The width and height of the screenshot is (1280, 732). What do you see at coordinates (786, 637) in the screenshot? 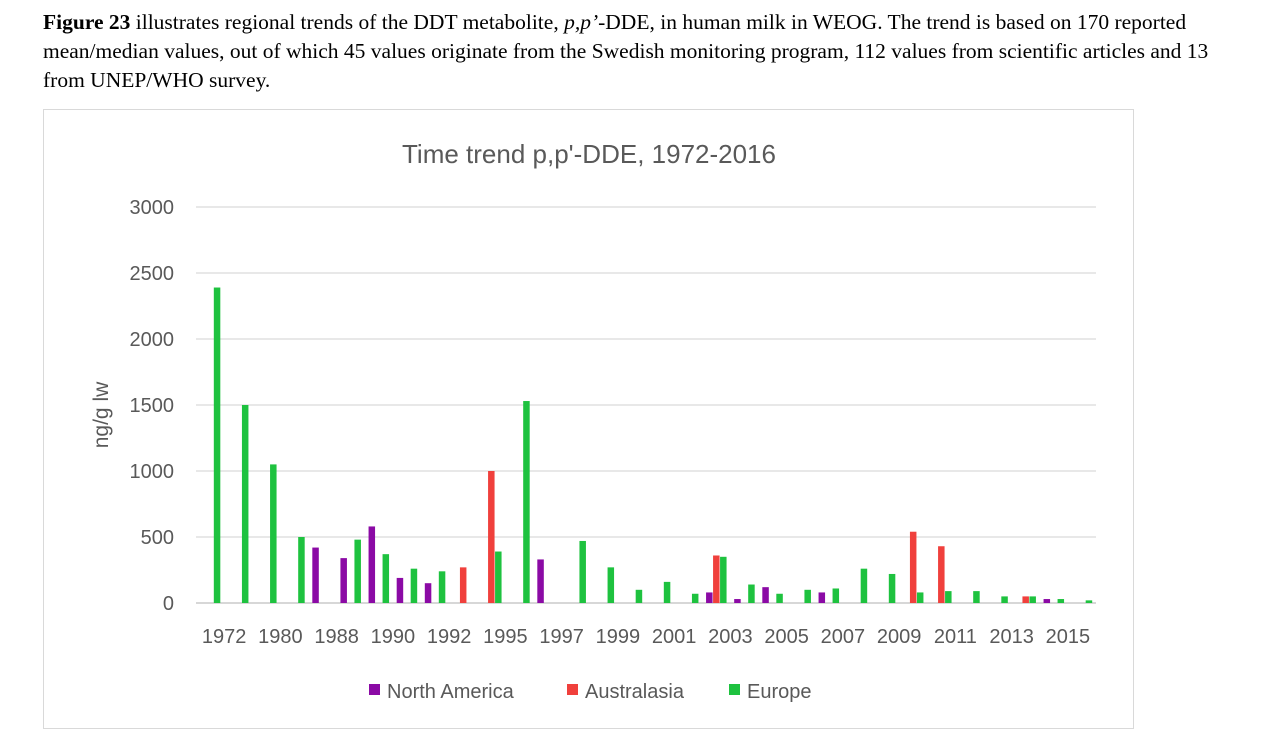
I see `x-tick-label: 2005` at bounding box center [786, 637].